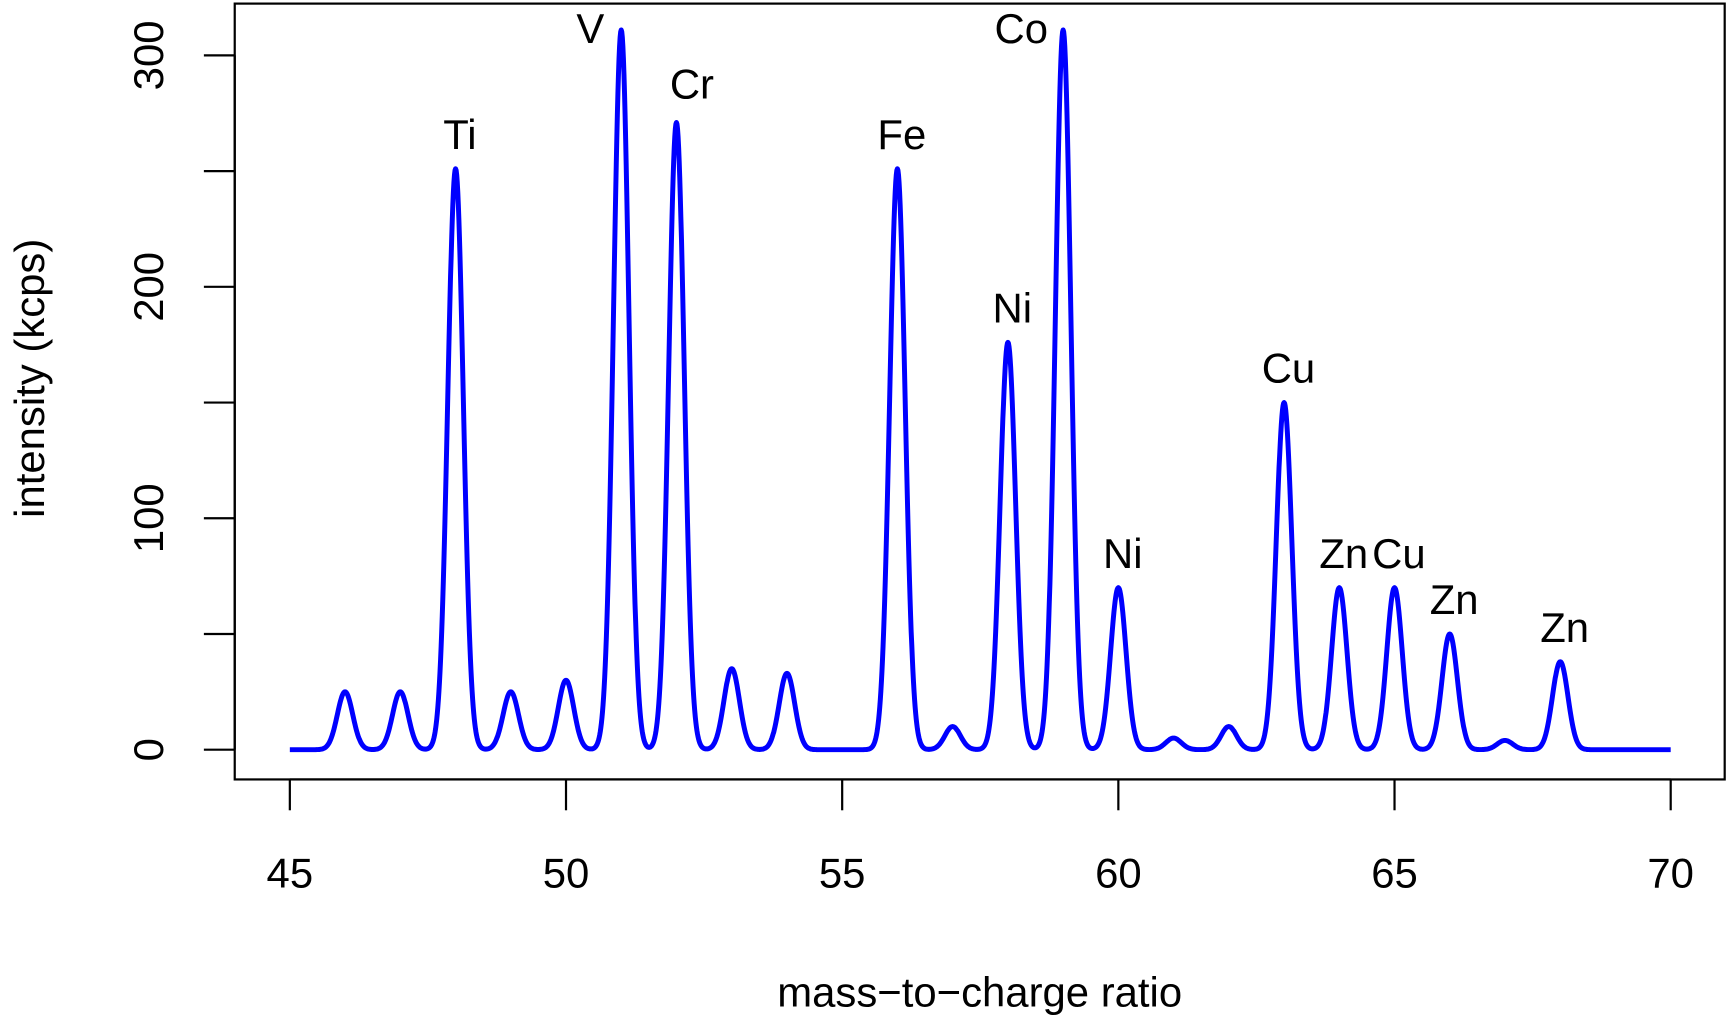 This screenshot has height=1031, width=1728. What do you see at coordinates (1021, 28) in the screenshot?
I see `peak-label-co: Co` at bounding box center [1021, 28].